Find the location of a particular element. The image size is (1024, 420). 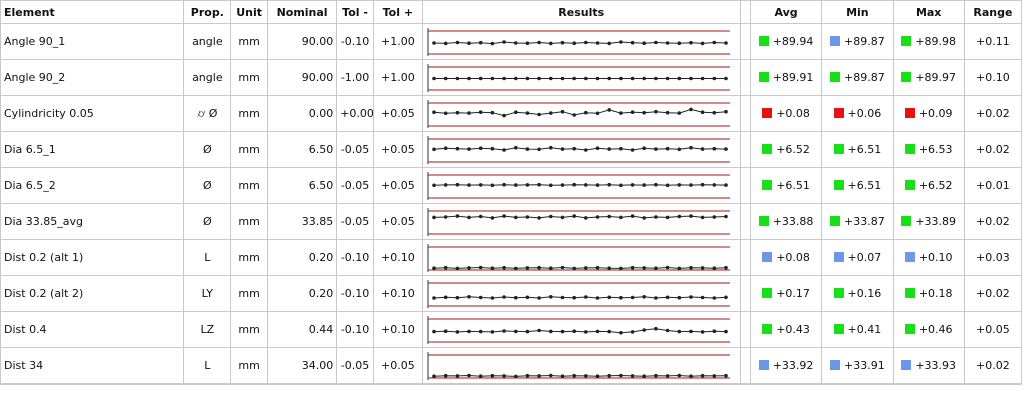

results-series-line is located at coordinates (579, 267).